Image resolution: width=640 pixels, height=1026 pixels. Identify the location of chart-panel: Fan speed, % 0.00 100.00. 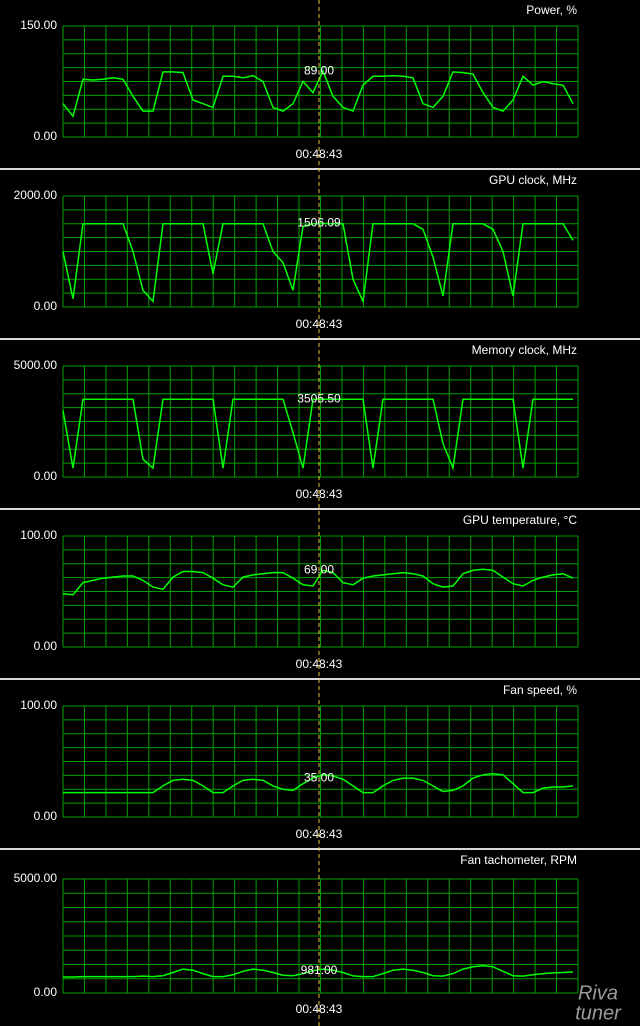
(320, 750).